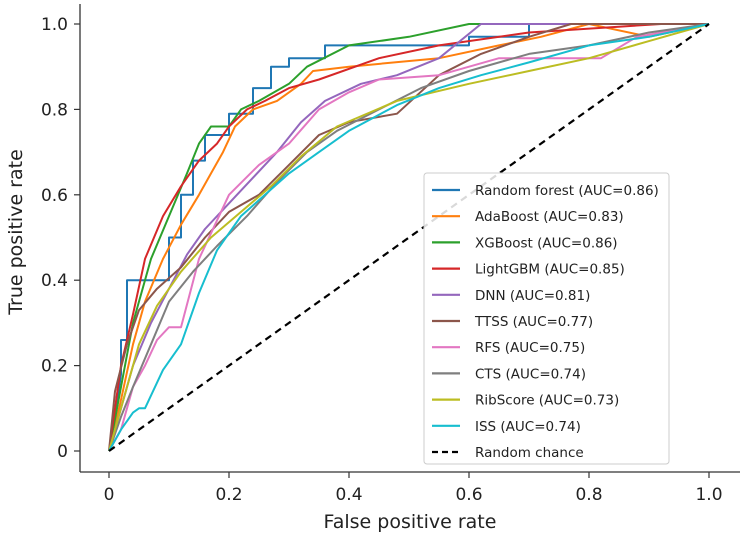 Image resolution: width=744 pixels, height=539 pixels. I want to click on legend-entry-label: DNN (AUC=0.81), so click(532, 296).